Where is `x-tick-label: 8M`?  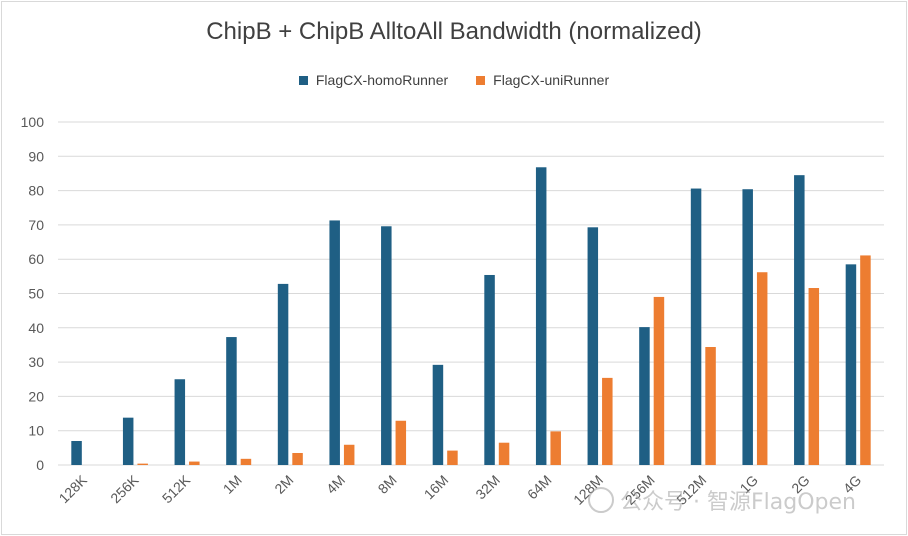 x-tick-label: 8M is located at coordinates (387, 484).